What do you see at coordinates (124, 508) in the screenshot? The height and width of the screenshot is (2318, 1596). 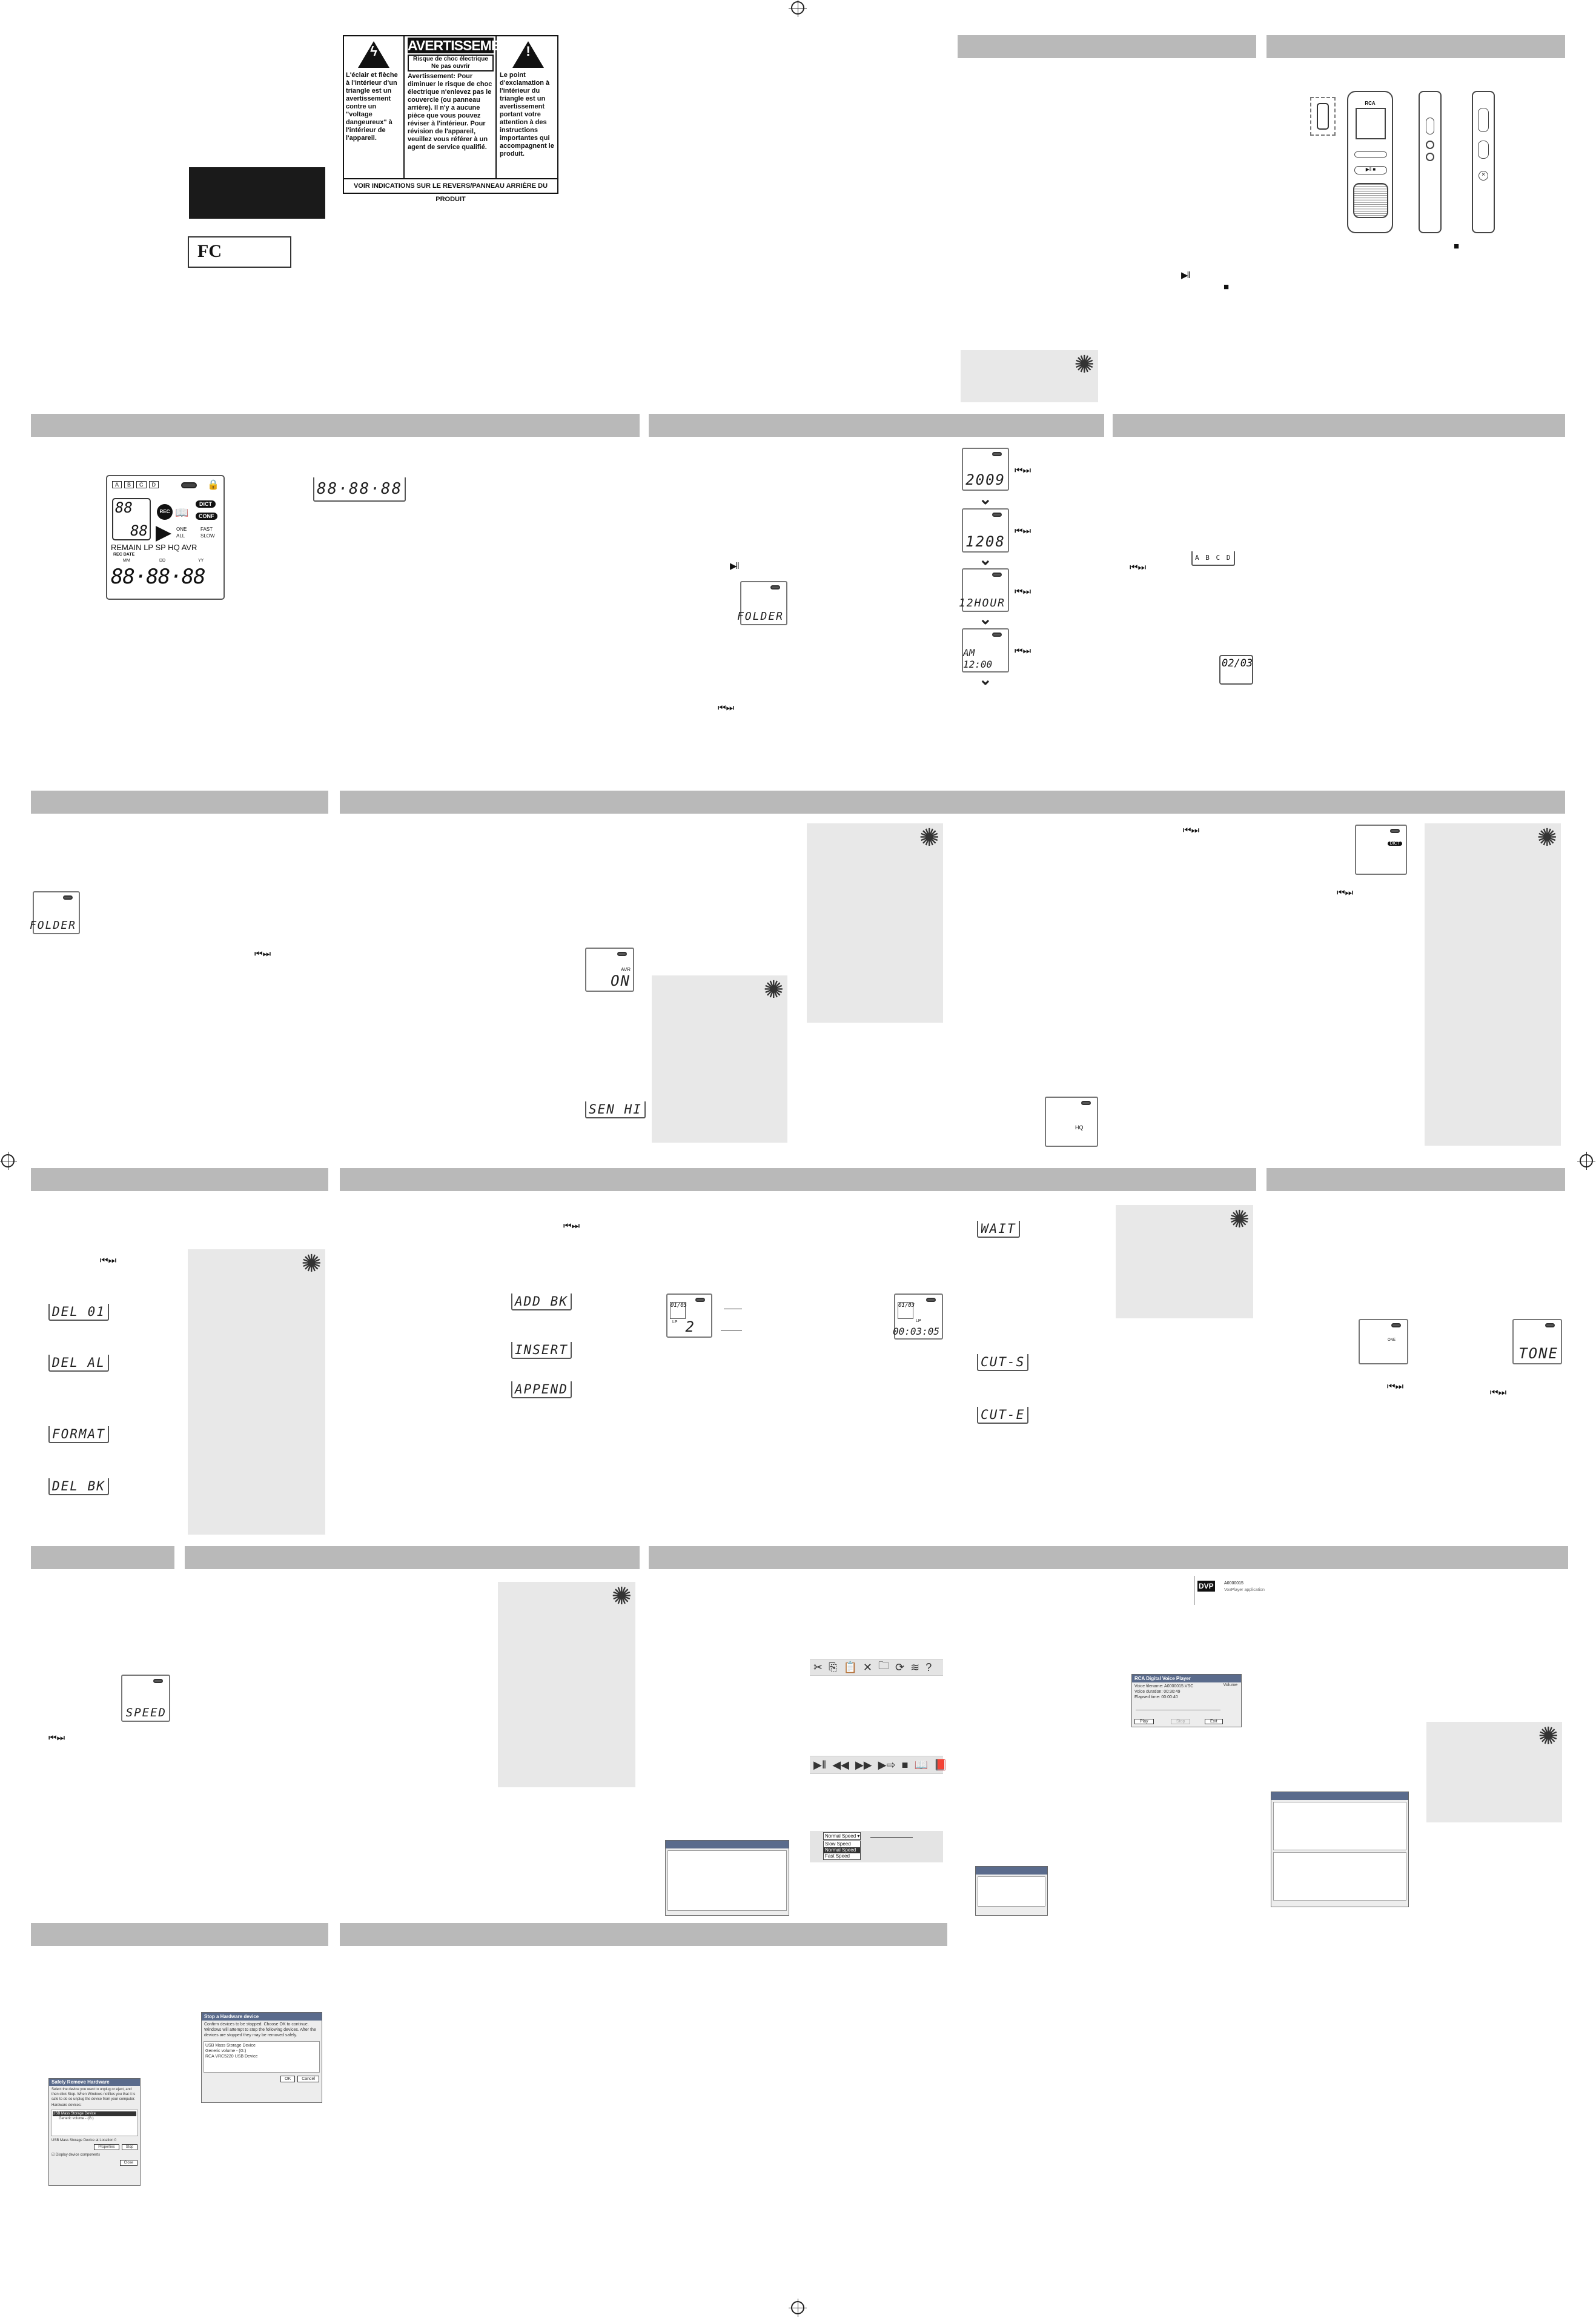 I see `file-number-digits: 88` at bounding box center [124, 508].